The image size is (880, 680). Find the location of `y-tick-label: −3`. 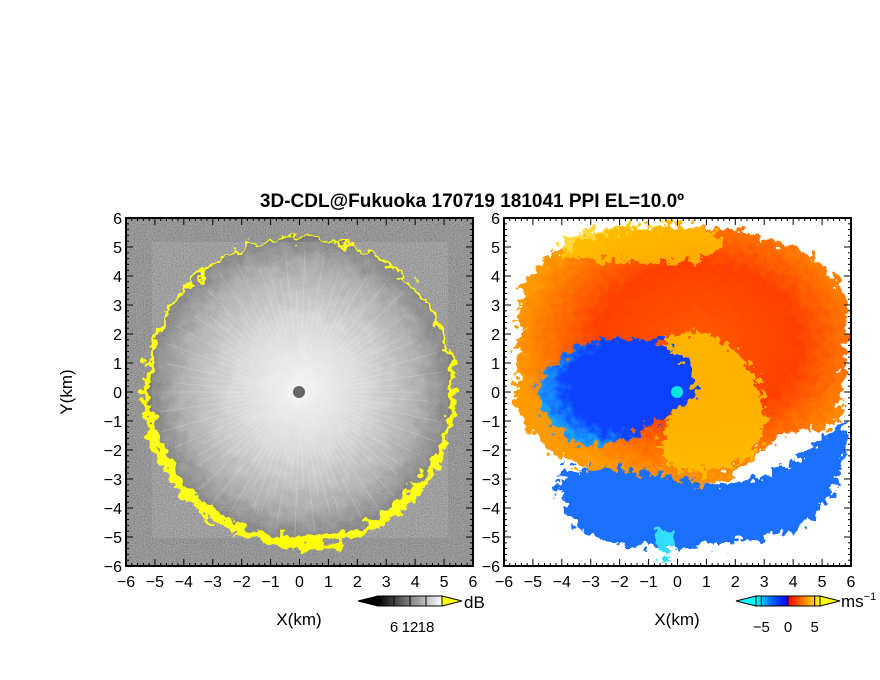

y-tick-label: −3 is located at coordinates (113, 480).